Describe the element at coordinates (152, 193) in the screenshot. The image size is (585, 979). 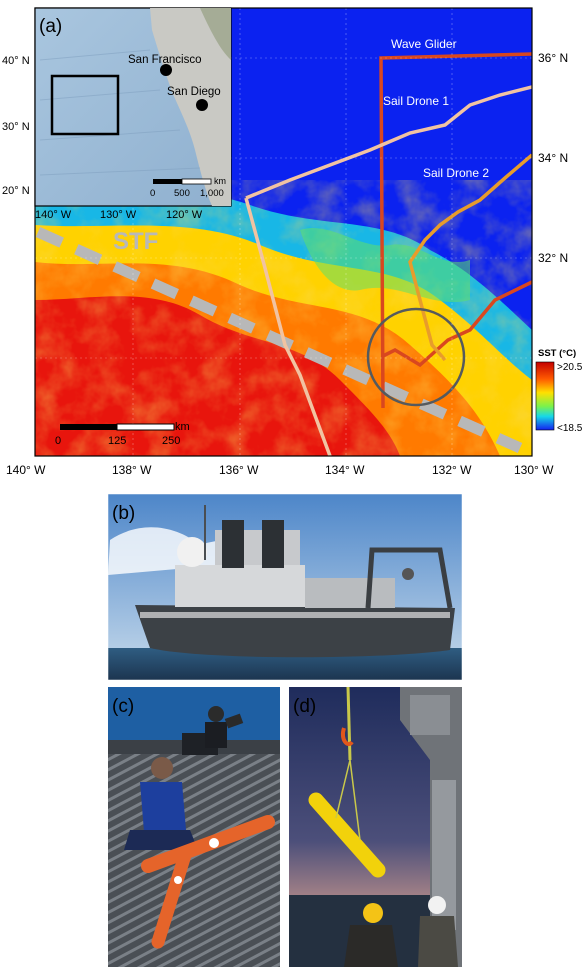
I see `inset-scalebar-0: 0` at that location.